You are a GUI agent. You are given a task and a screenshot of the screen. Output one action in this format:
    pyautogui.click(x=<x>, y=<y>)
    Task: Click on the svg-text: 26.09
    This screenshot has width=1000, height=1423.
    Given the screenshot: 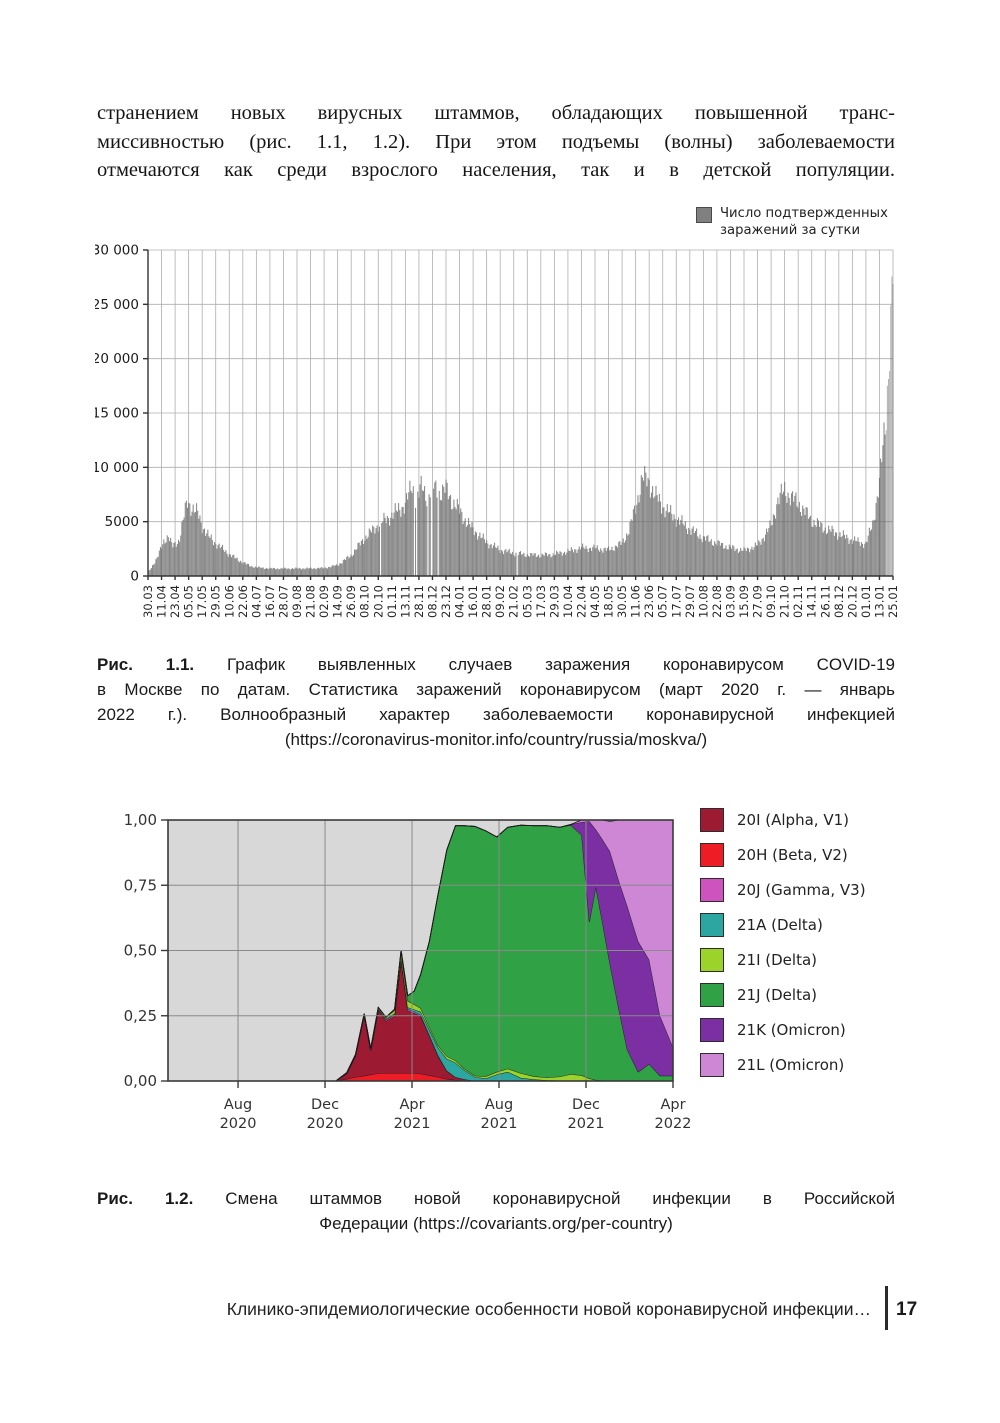 What is the action you would take?
    pyautogui.click(x=351, y=601)
    